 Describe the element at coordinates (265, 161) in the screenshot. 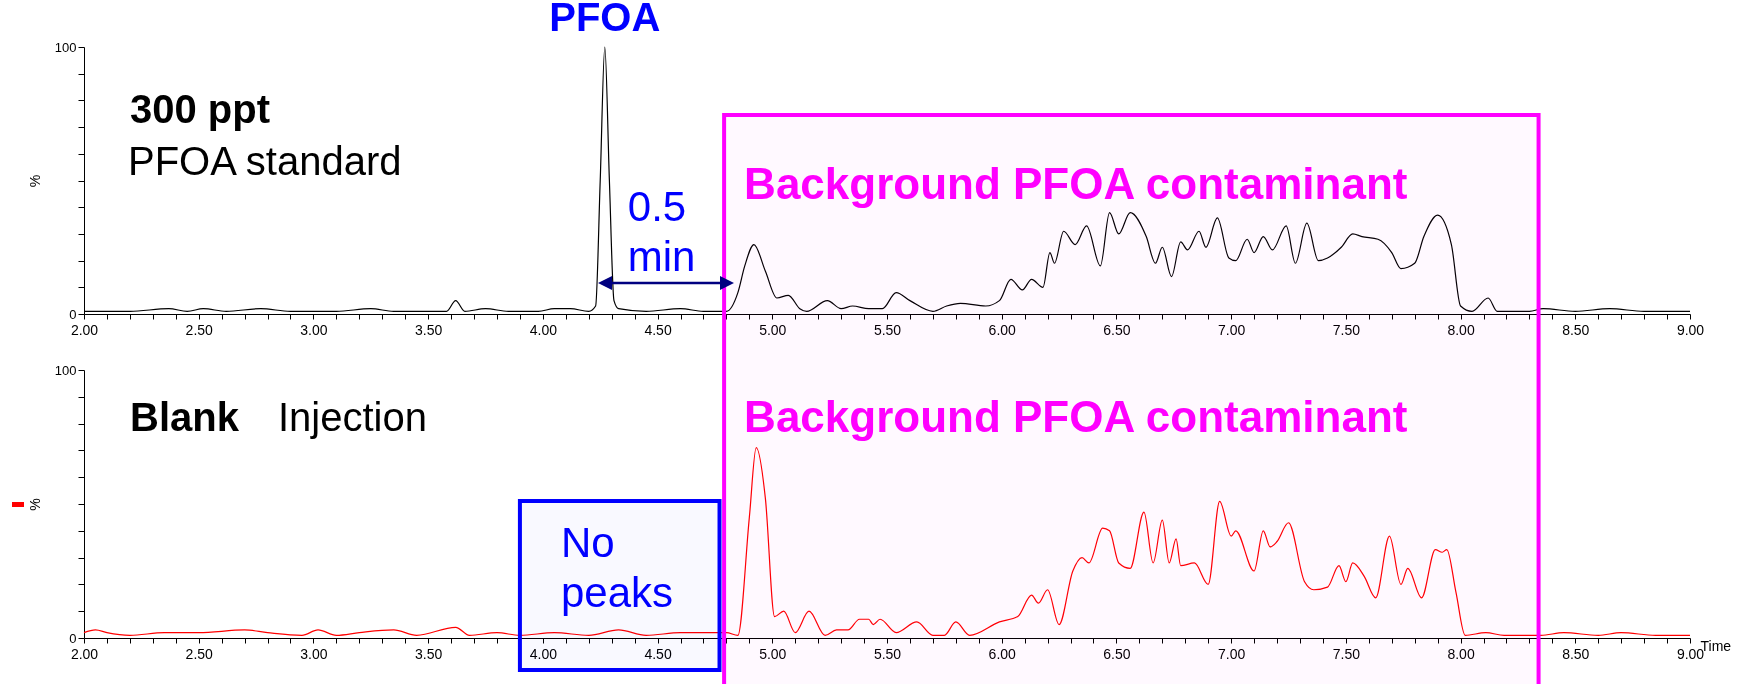

I see `annotation: PFOA standard` at that location.